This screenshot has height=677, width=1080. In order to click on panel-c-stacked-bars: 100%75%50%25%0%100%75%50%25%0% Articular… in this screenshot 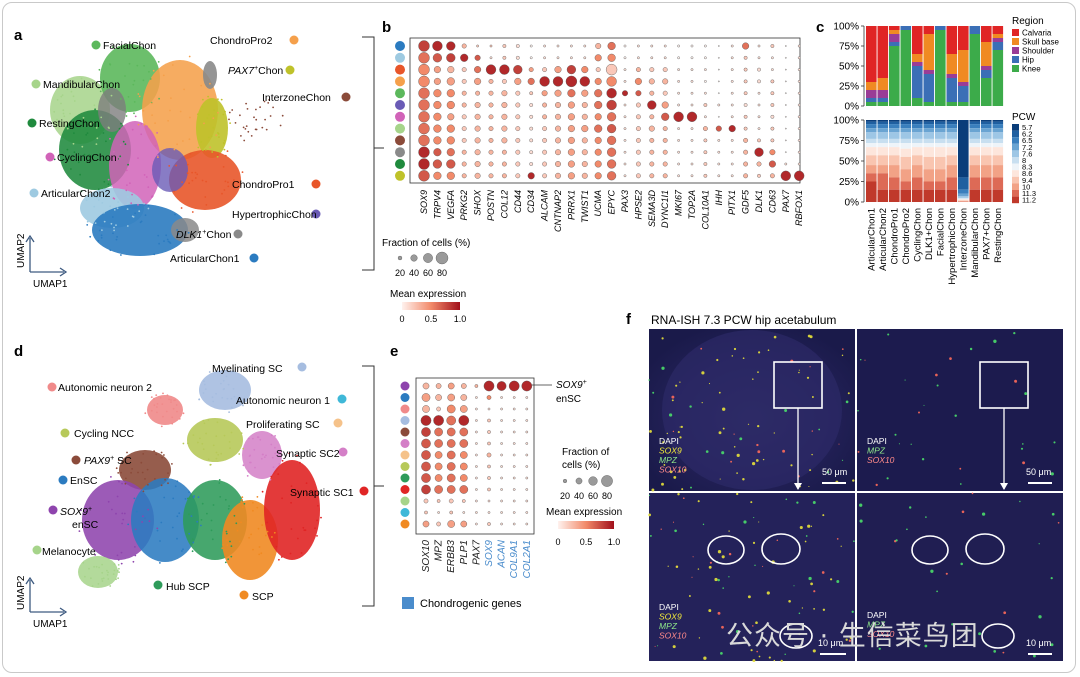, I will do `click(946, 150)`.